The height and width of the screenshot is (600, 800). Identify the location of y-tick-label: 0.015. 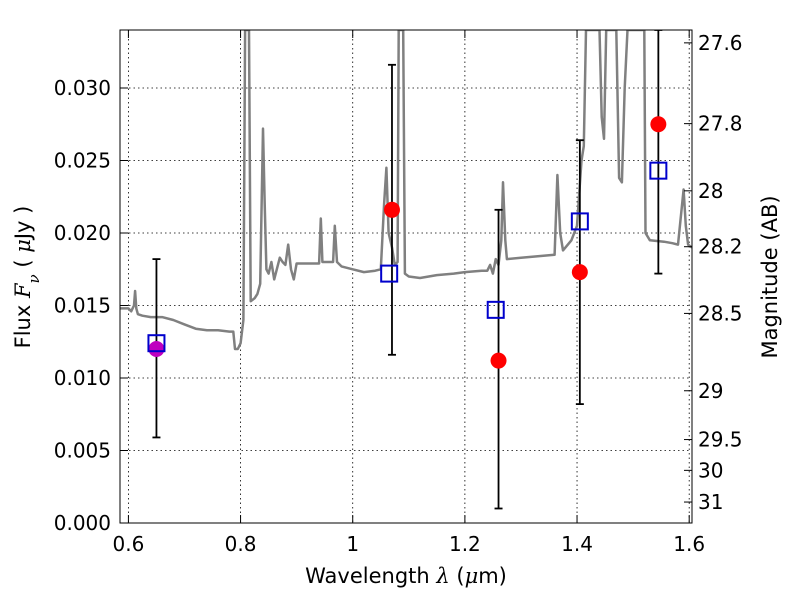
(82, 306).